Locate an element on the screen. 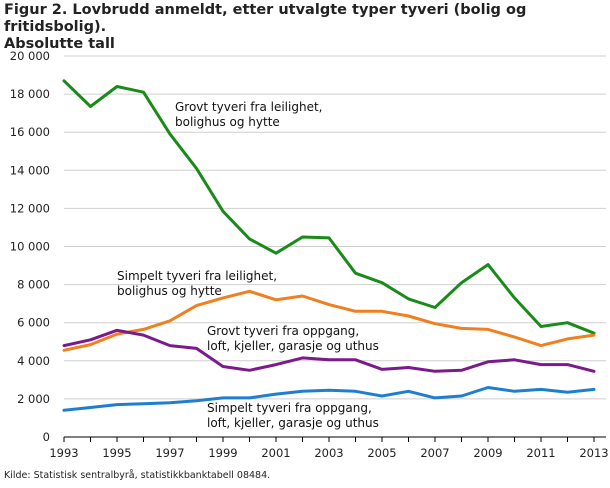 This screenshot has width=610, height=488. y-tick-label: 2 000 is located at coordinates (33, 399).